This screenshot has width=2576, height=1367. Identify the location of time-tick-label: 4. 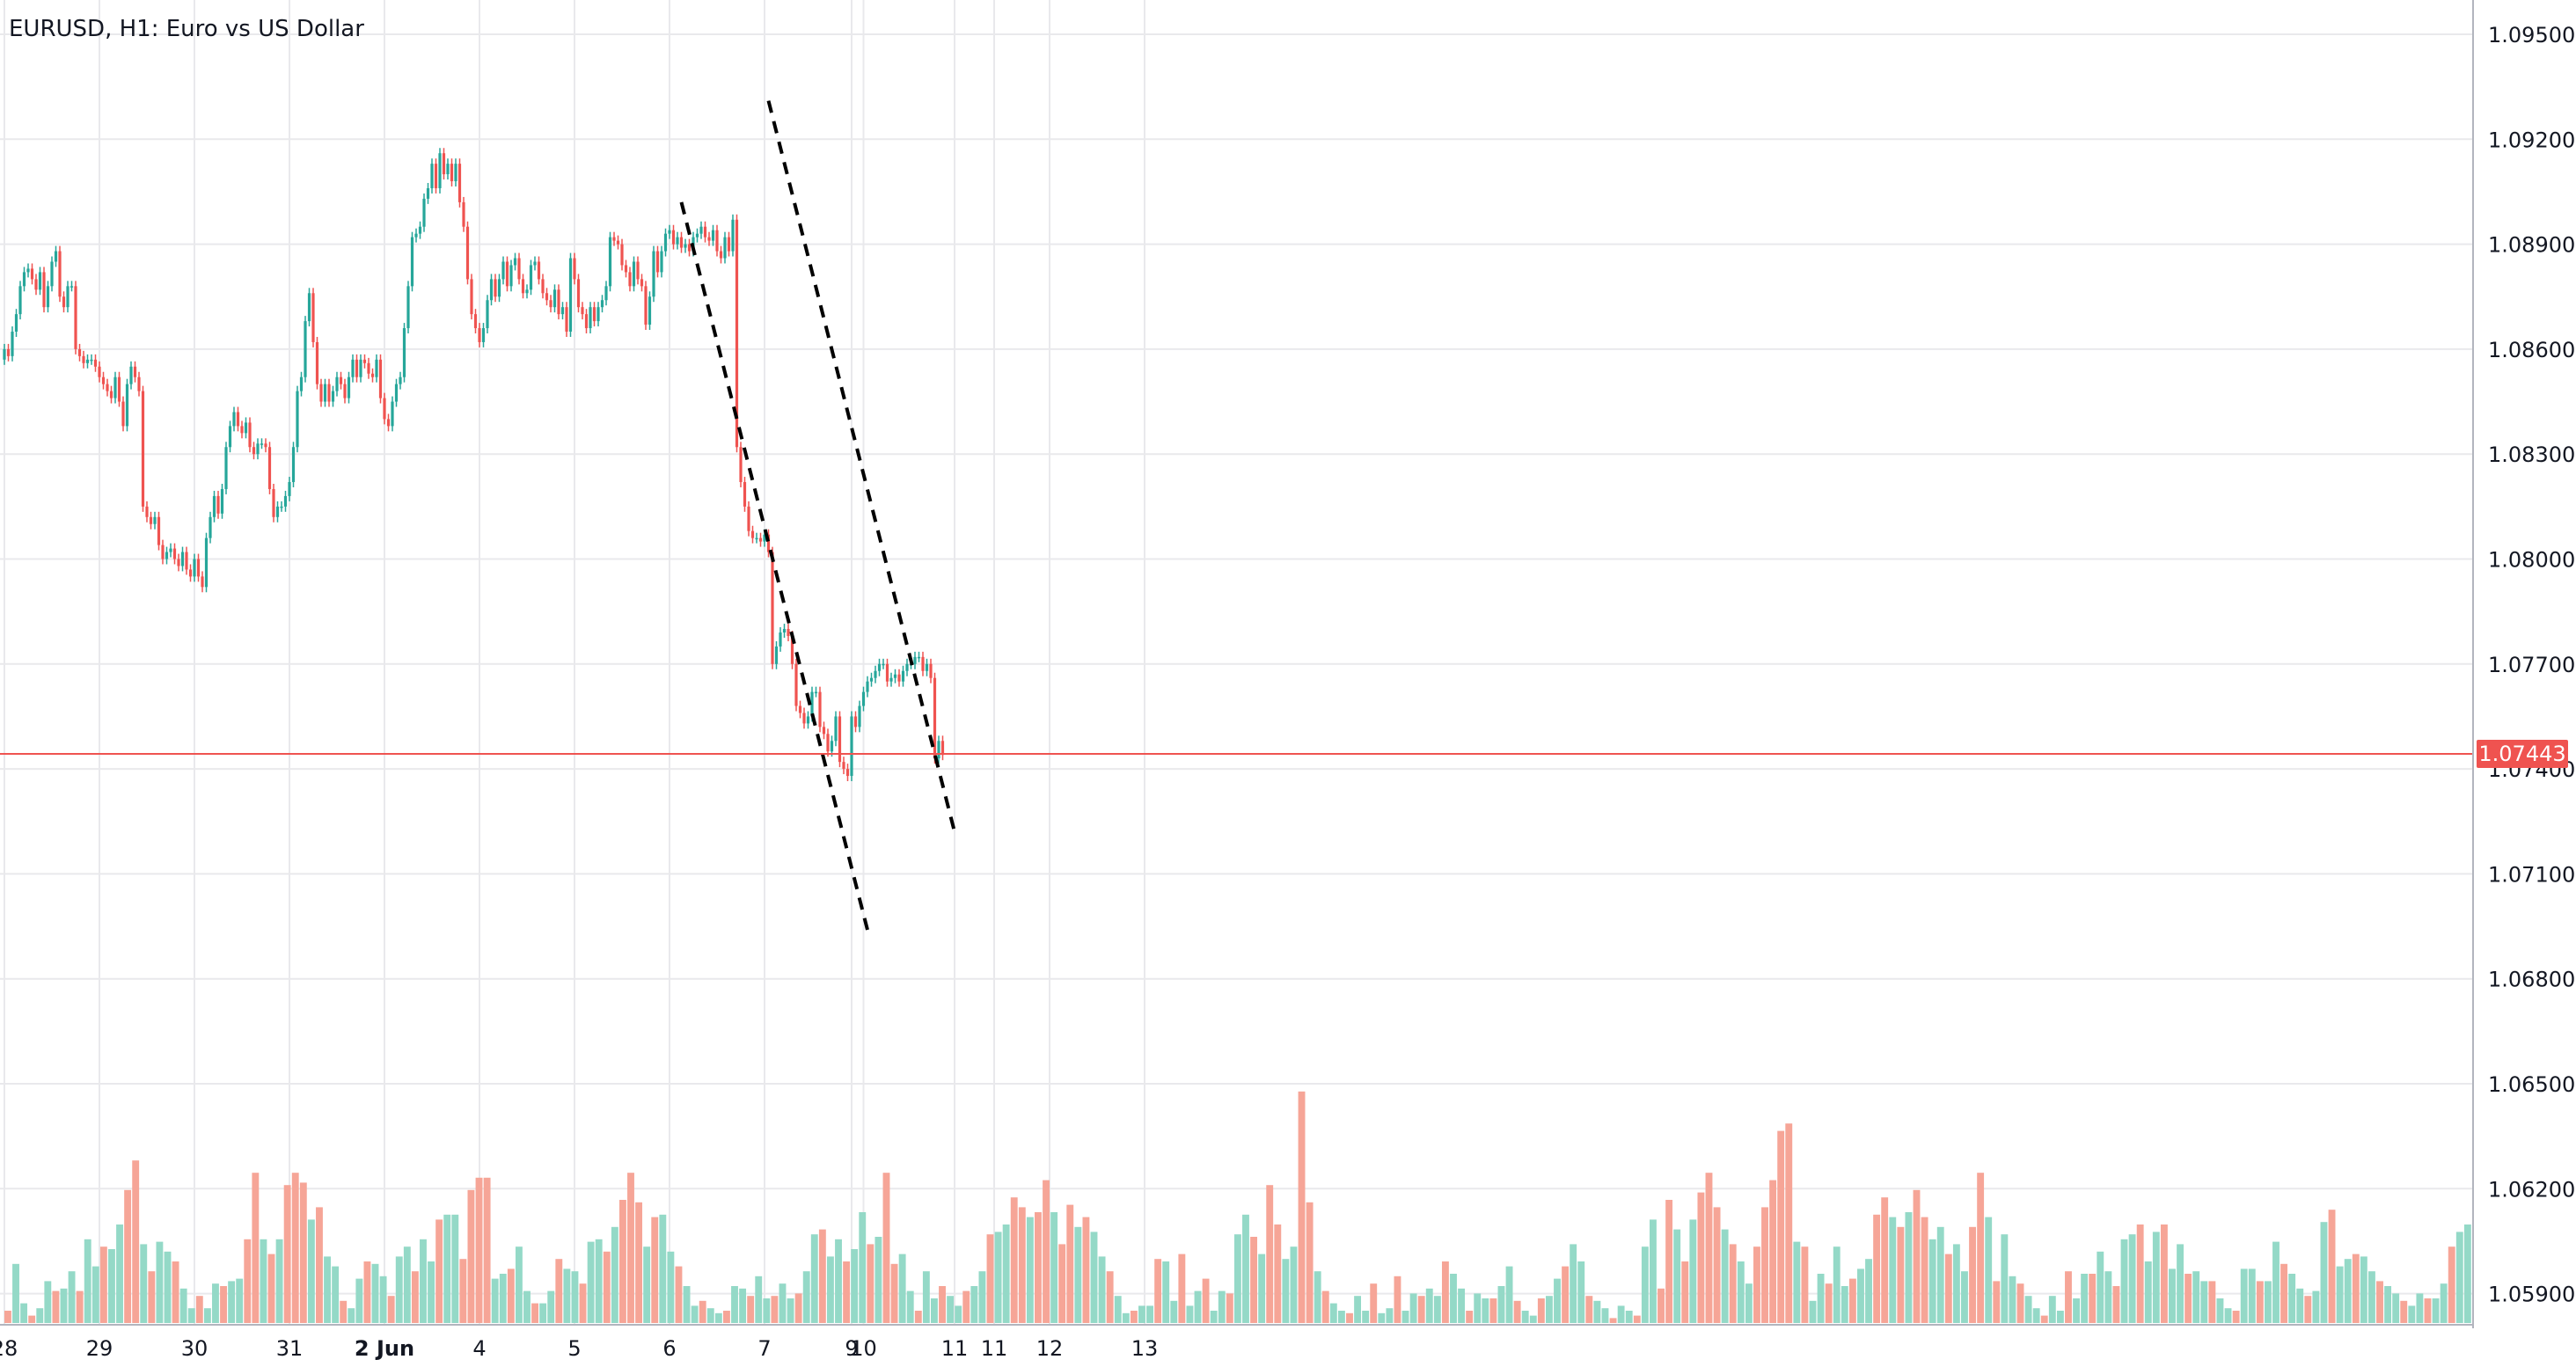
(479, 1349).